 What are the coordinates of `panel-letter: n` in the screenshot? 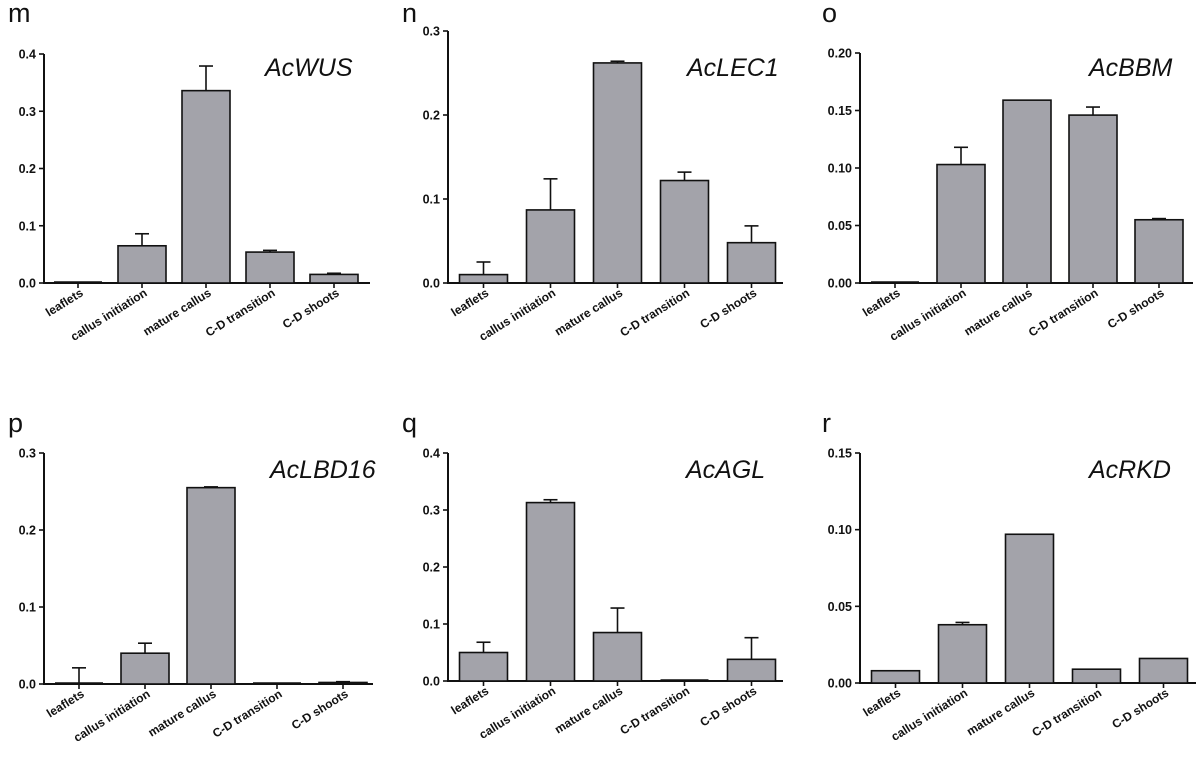 It's located at (409, 14).